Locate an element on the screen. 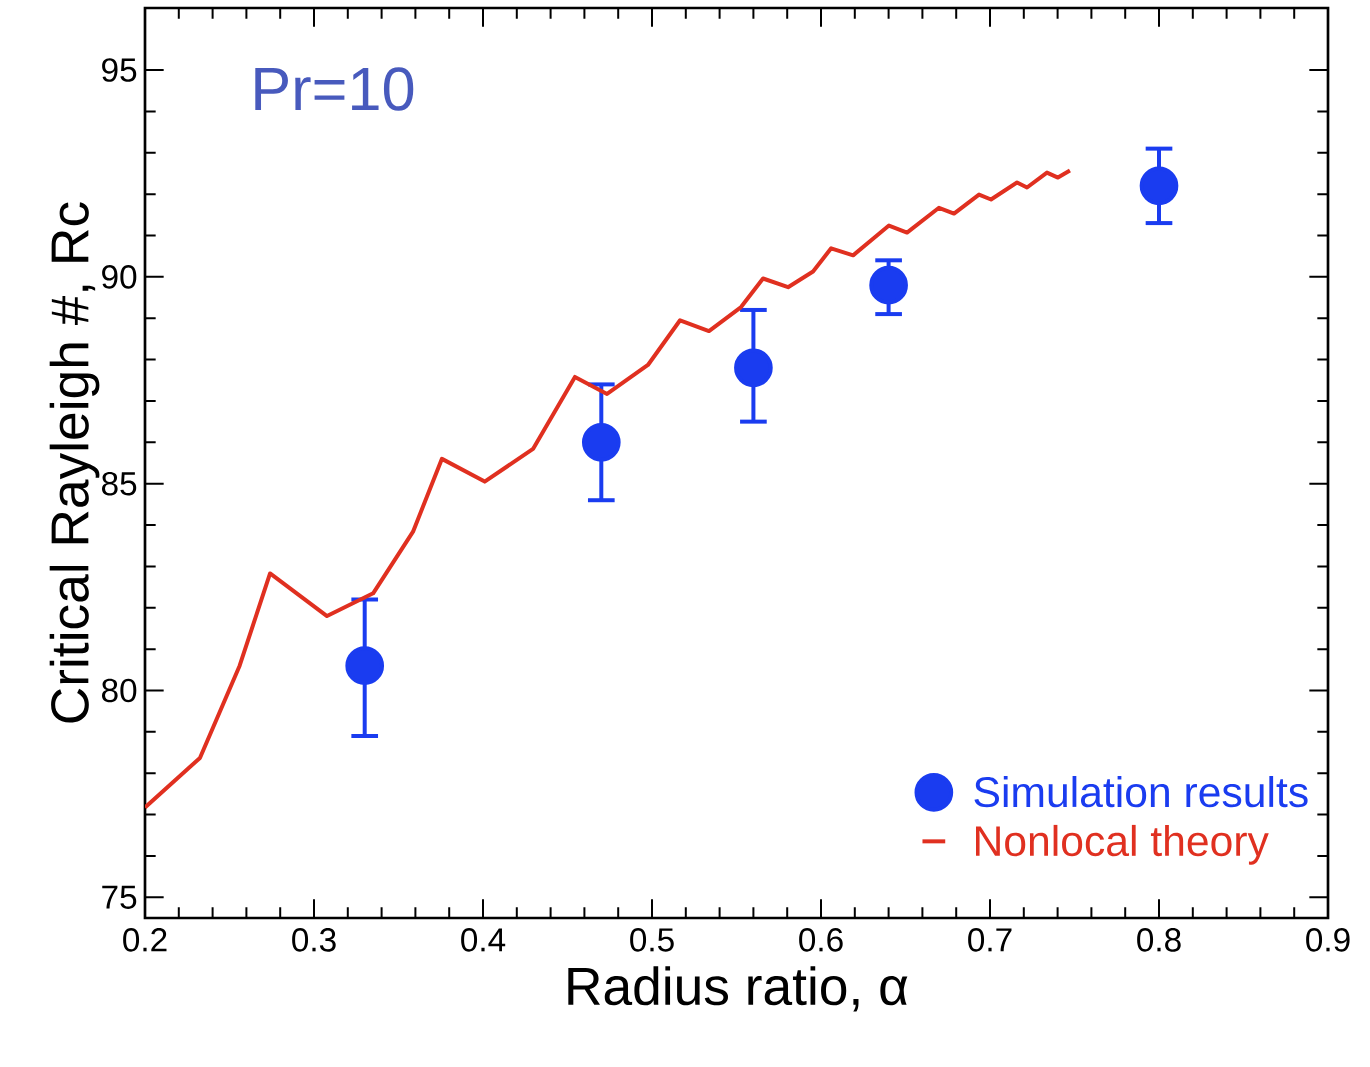  x-tick-label: 0.6 is located at coordinates (821, 940).